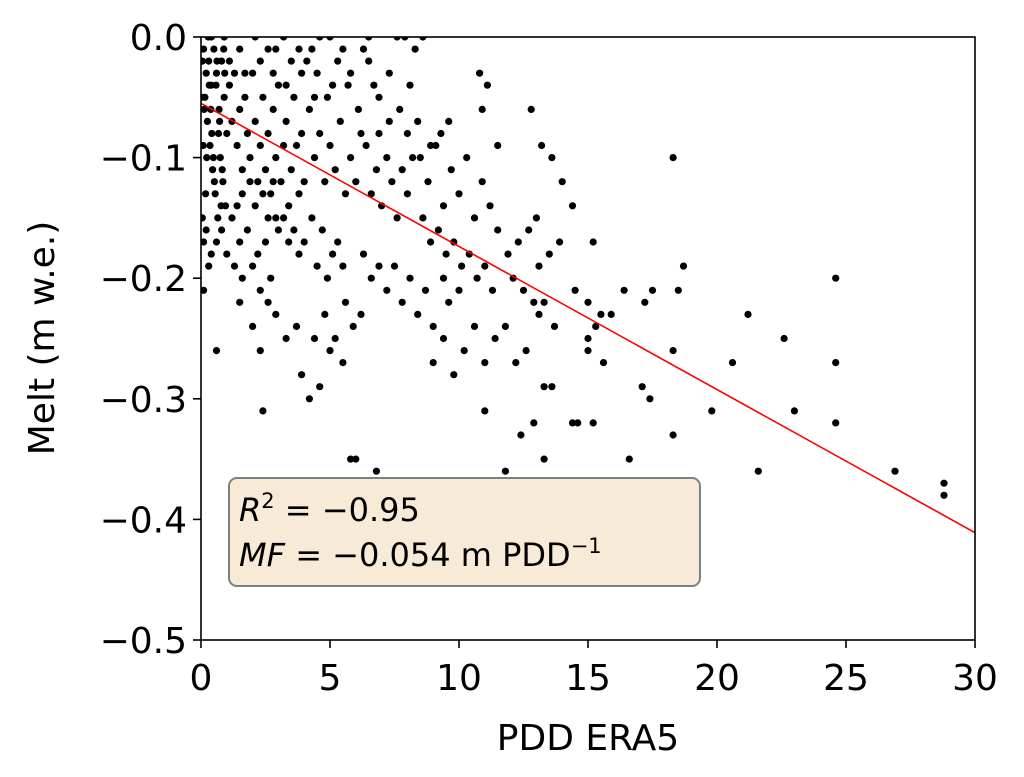 The width and height of the screenshot is (1024, 777). What do you see at coordinates (143, 279) in the screenshot?
I see `y-tick-label-2: −0.2` at bounding box center [143, 279].